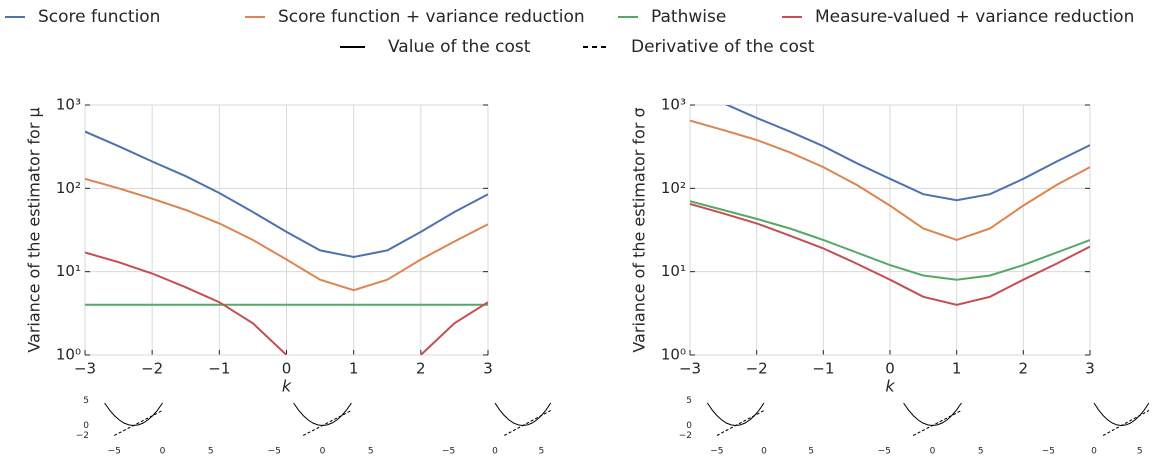 This screenshot has height=456, width=1163. Describe the element at coordinates (99, 17) in the screenshot. I see `legend-label: Score function` at that location.